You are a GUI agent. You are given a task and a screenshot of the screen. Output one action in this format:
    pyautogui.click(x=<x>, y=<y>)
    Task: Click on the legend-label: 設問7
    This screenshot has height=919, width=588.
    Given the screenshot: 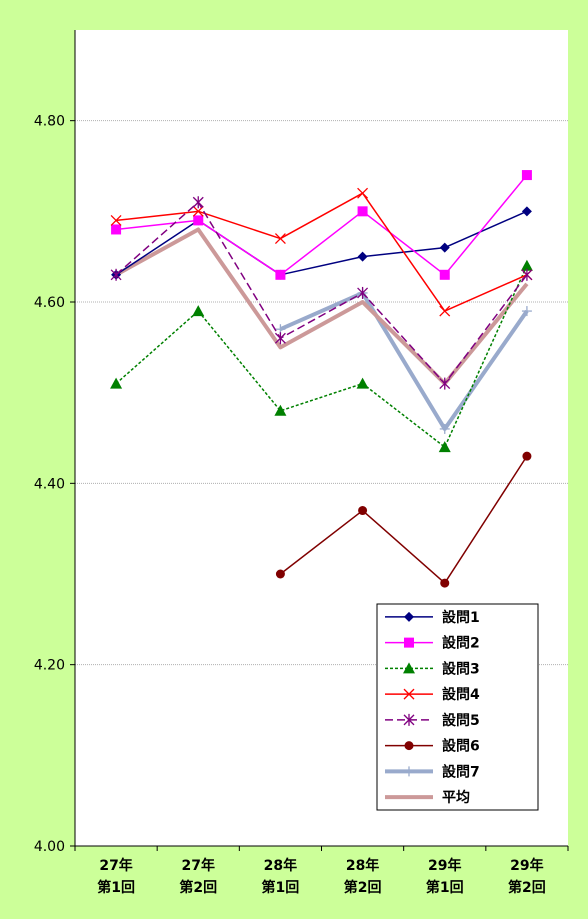 What is the action you would take?
    pyautogui.click(x=461, y=771)
    